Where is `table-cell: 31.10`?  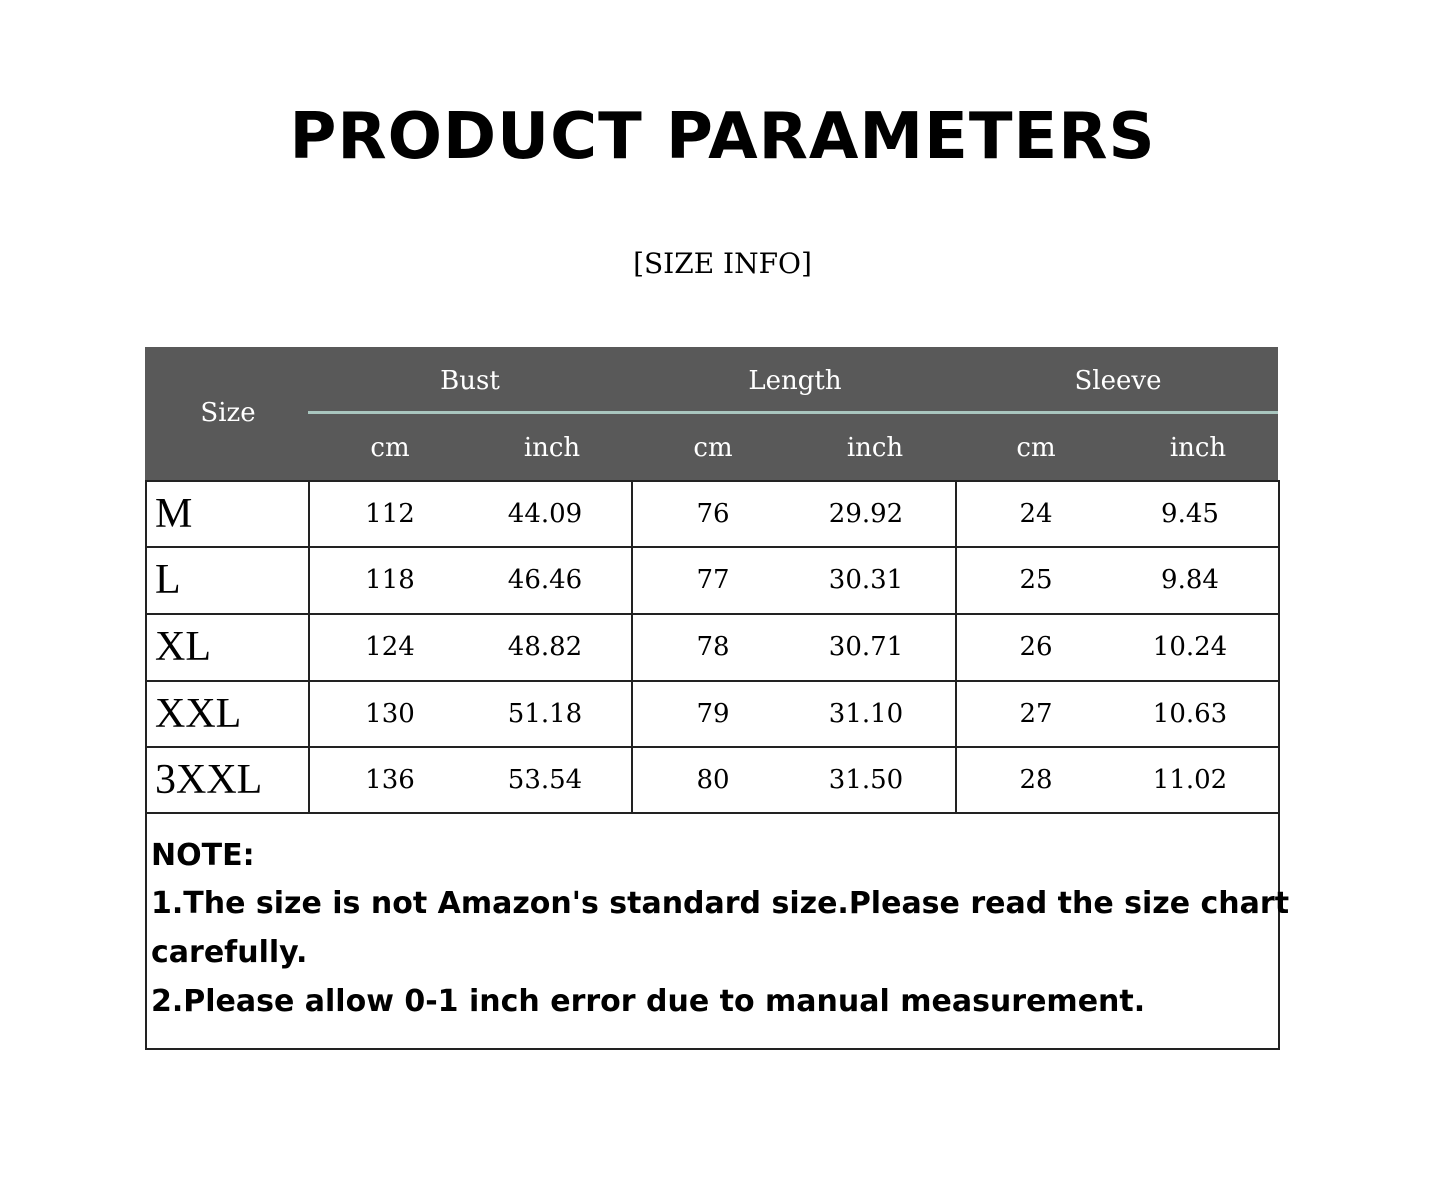 table-cell: 31.10 is located at coordinates (866, 714).